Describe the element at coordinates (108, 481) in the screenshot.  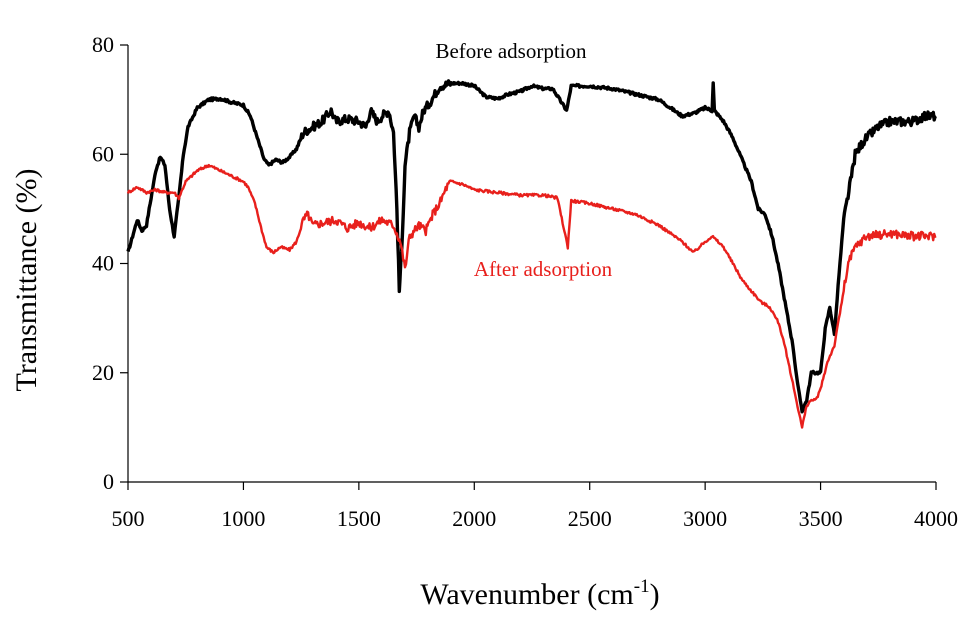
I see `y-tick-label: 0` at that location.